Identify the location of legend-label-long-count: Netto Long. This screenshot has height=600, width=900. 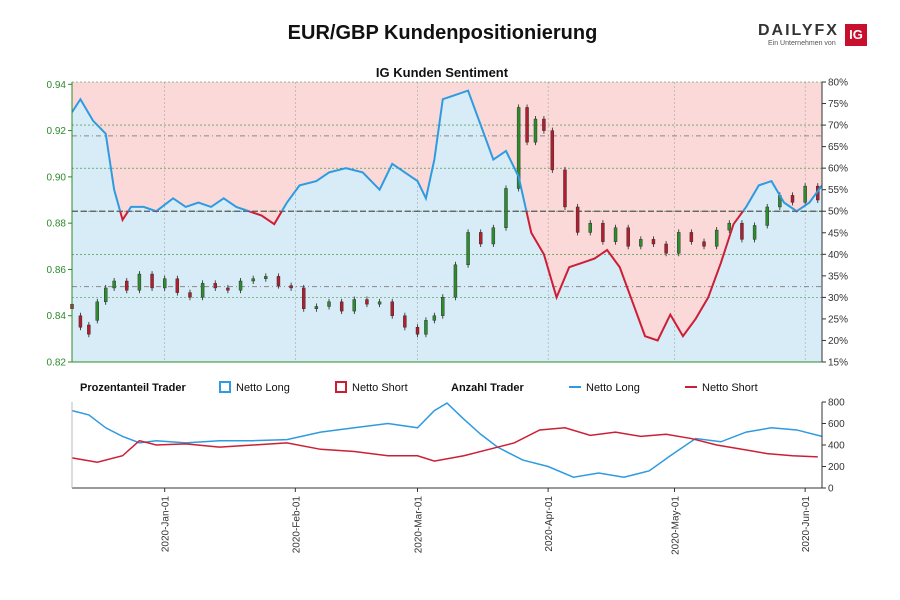
(613, 388).